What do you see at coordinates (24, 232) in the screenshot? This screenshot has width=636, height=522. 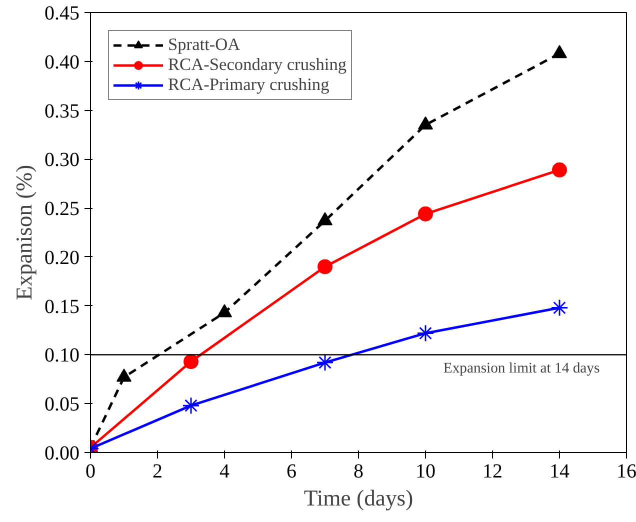 I see `y-axis-title: Expanison (%)` at bounding box center [24, 232].